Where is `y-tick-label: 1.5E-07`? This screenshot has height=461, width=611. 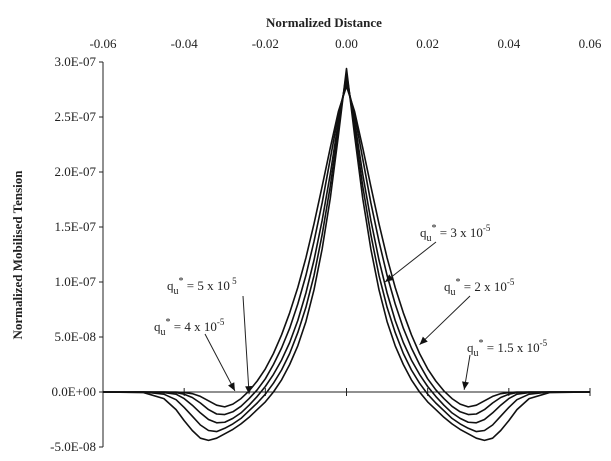 y-tick-label: 1.5E-07 is located at coordinates (75, 226).